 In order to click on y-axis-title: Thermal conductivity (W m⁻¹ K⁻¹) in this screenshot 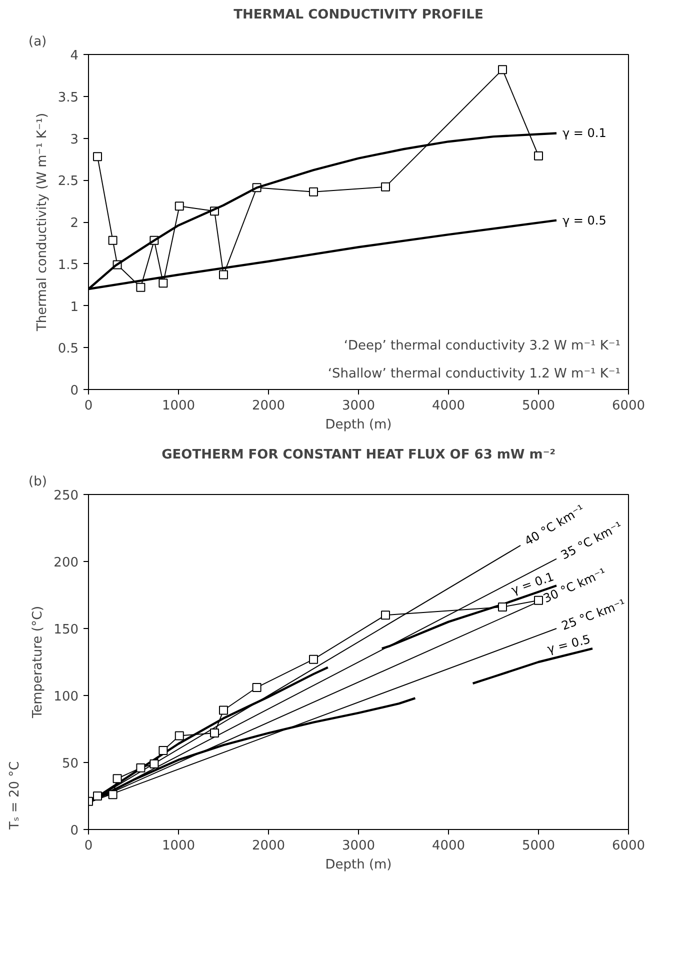, I will do `click(42, 222)`.